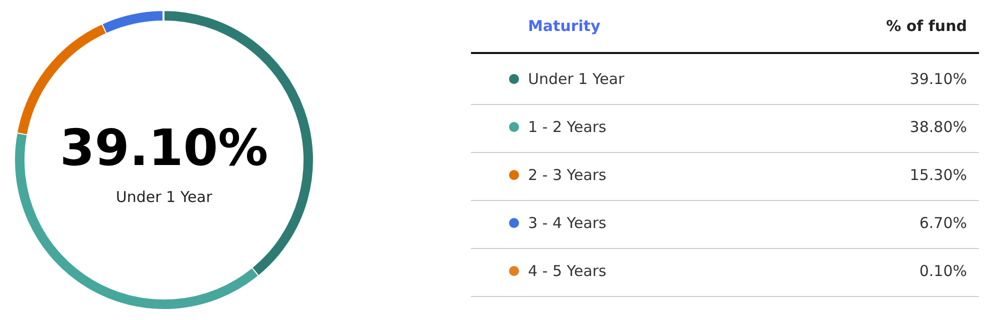 The image size is (992, 320). I want to click on text: 39.10%, so click(164, 147).